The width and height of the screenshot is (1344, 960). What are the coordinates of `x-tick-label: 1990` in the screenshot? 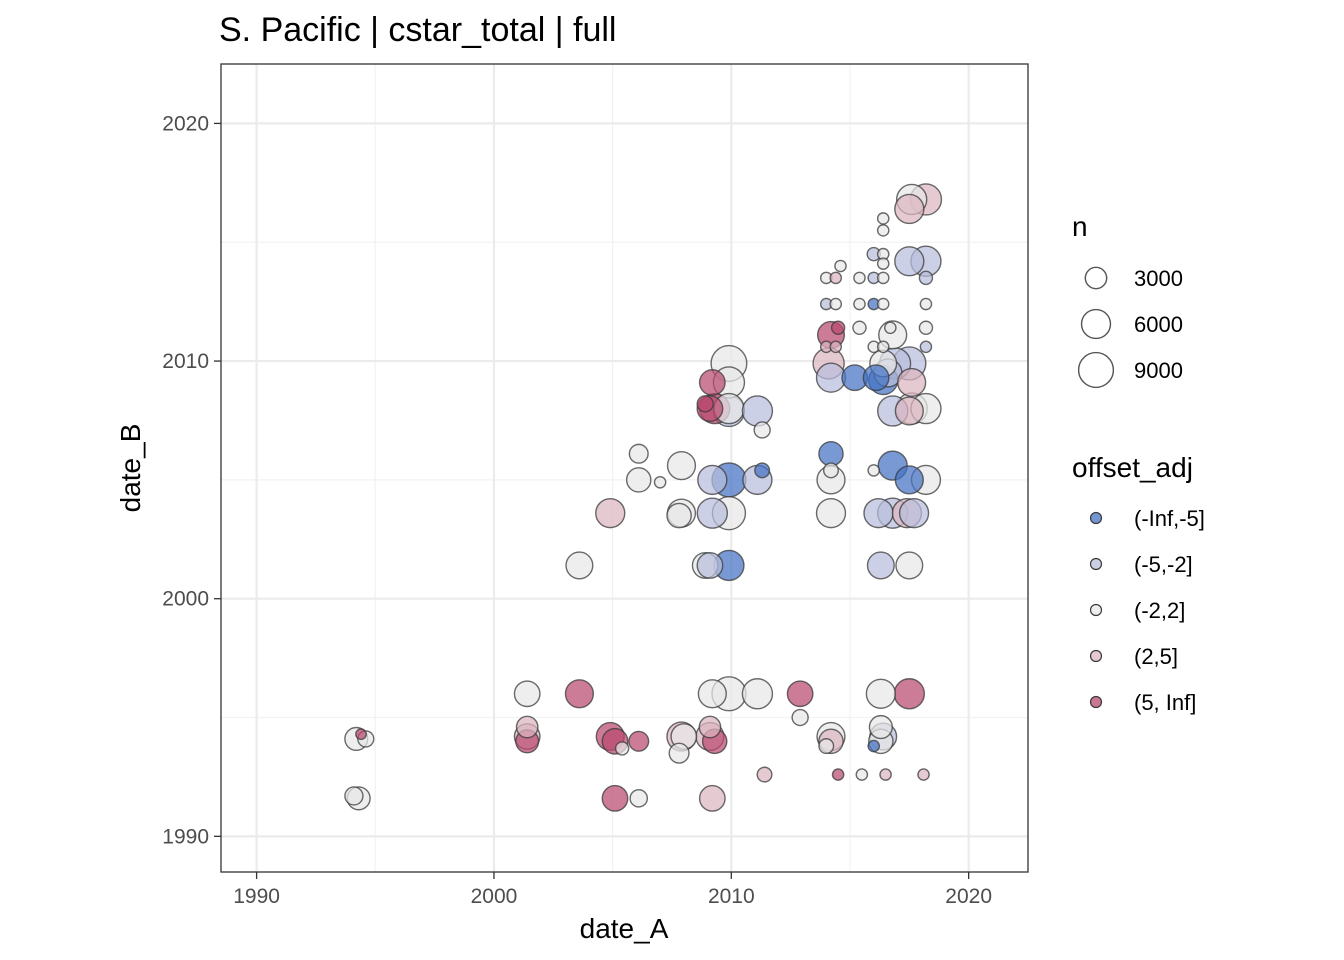 It's located at (256, 896).